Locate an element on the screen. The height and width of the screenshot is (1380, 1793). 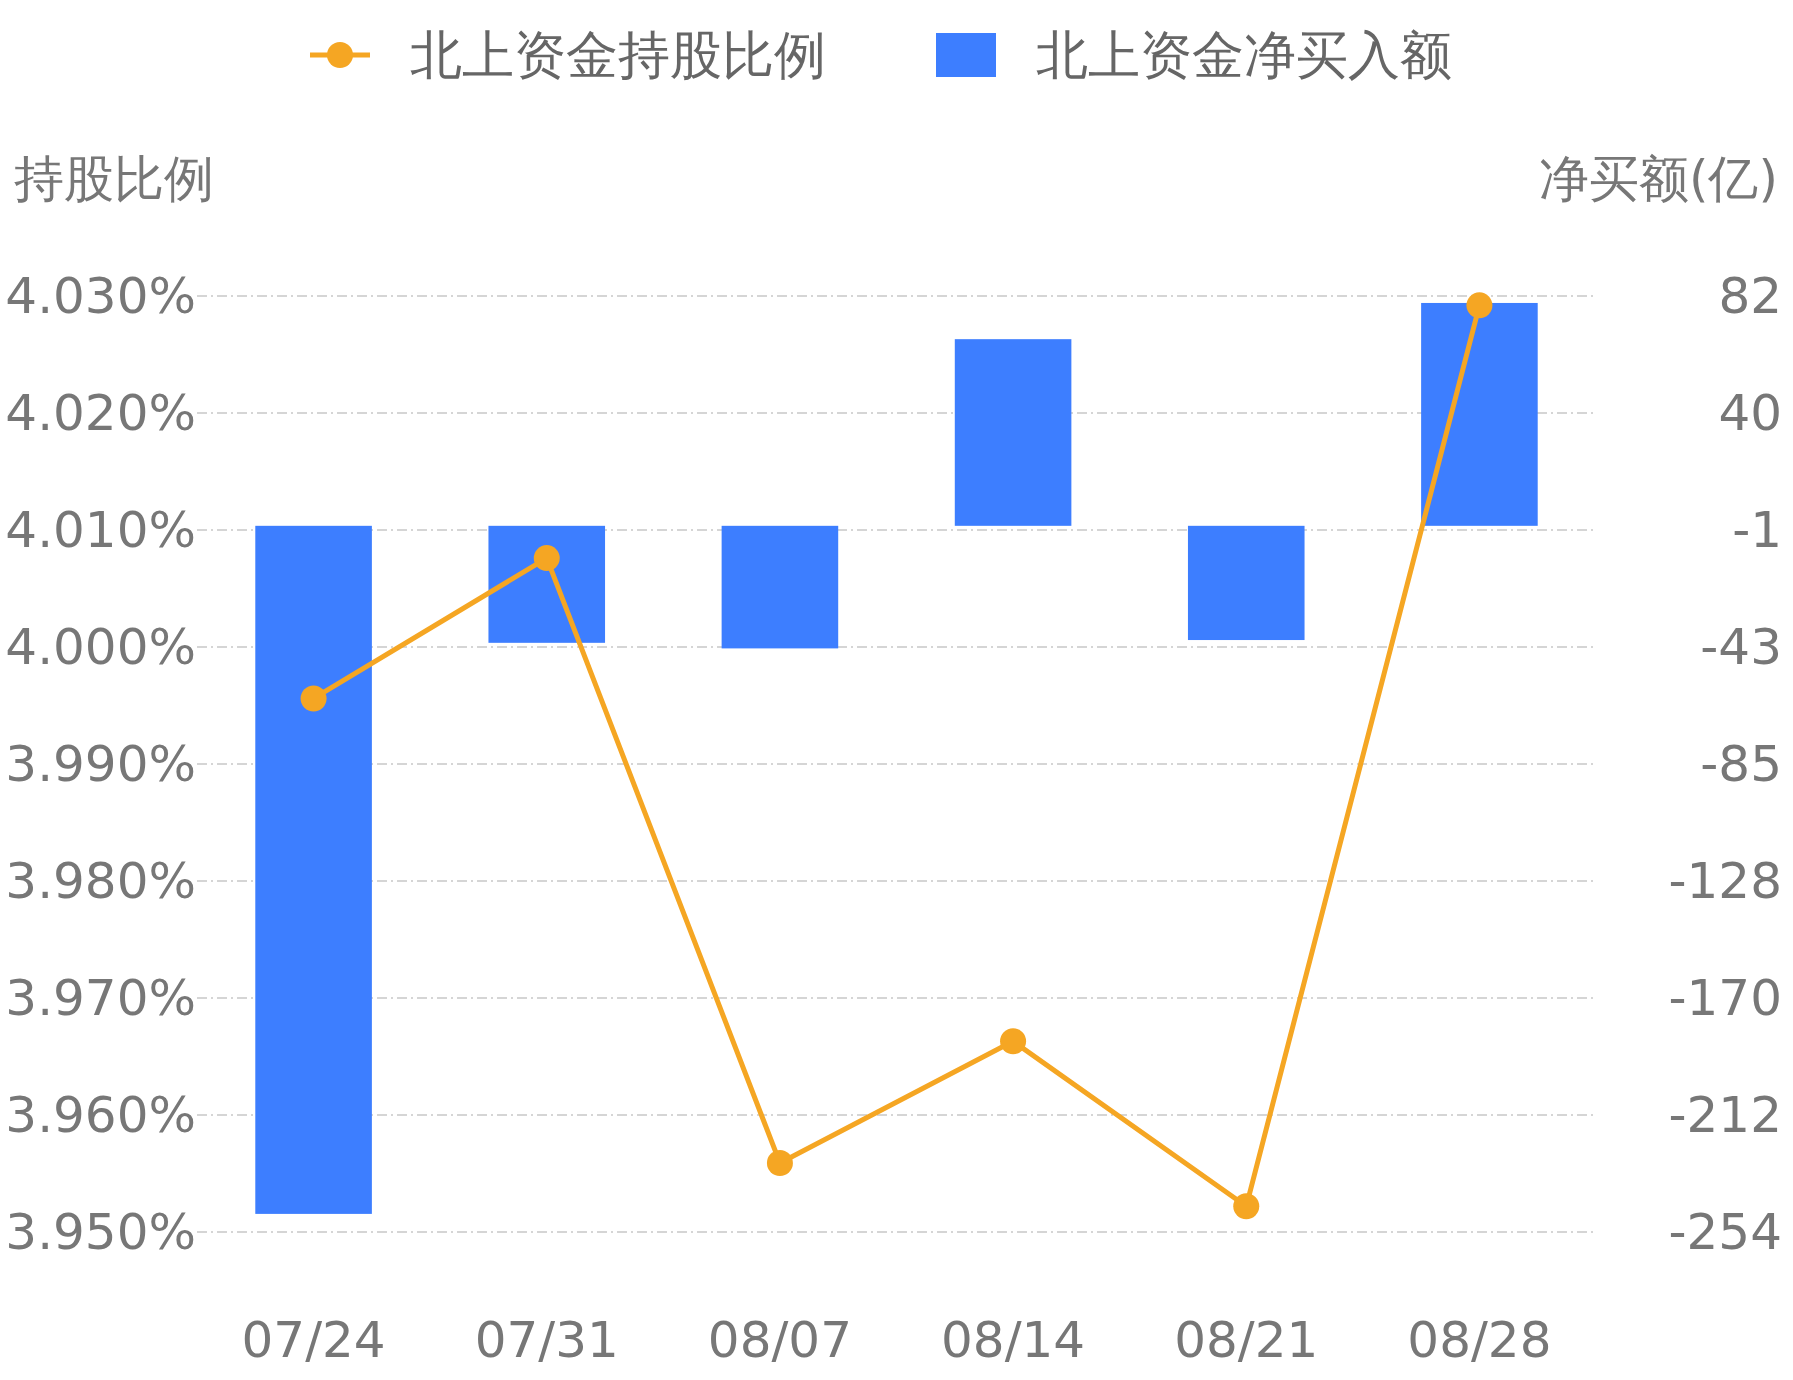
x-tick-label: 08/28 is located at coordinates (1479, 1340).